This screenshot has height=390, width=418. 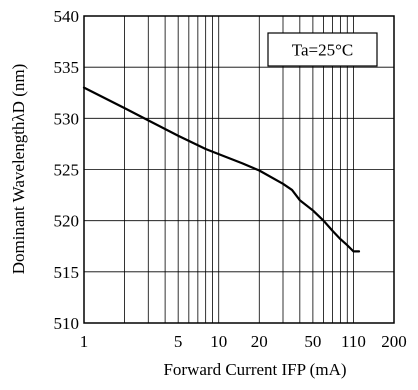 I want to click on y-tick-label: 520, so click(x=67, y=221).